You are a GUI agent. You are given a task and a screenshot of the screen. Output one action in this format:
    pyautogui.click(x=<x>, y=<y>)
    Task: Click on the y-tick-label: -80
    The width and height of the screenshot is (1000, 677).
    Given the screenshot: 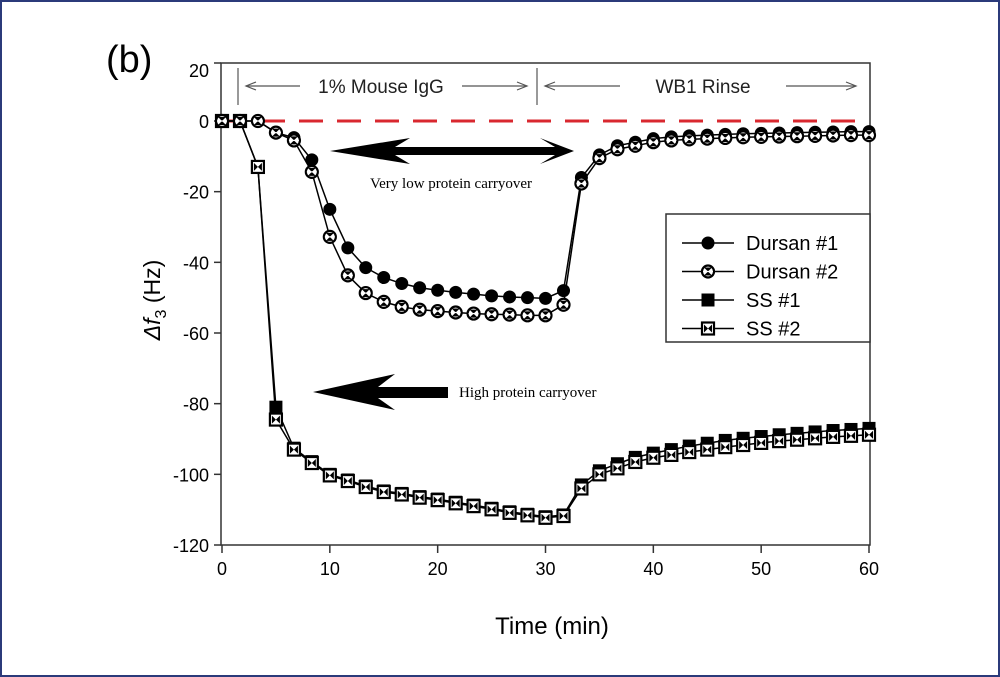 What is the action you would take?
    pyautogui.click(x=196, y=405)
    